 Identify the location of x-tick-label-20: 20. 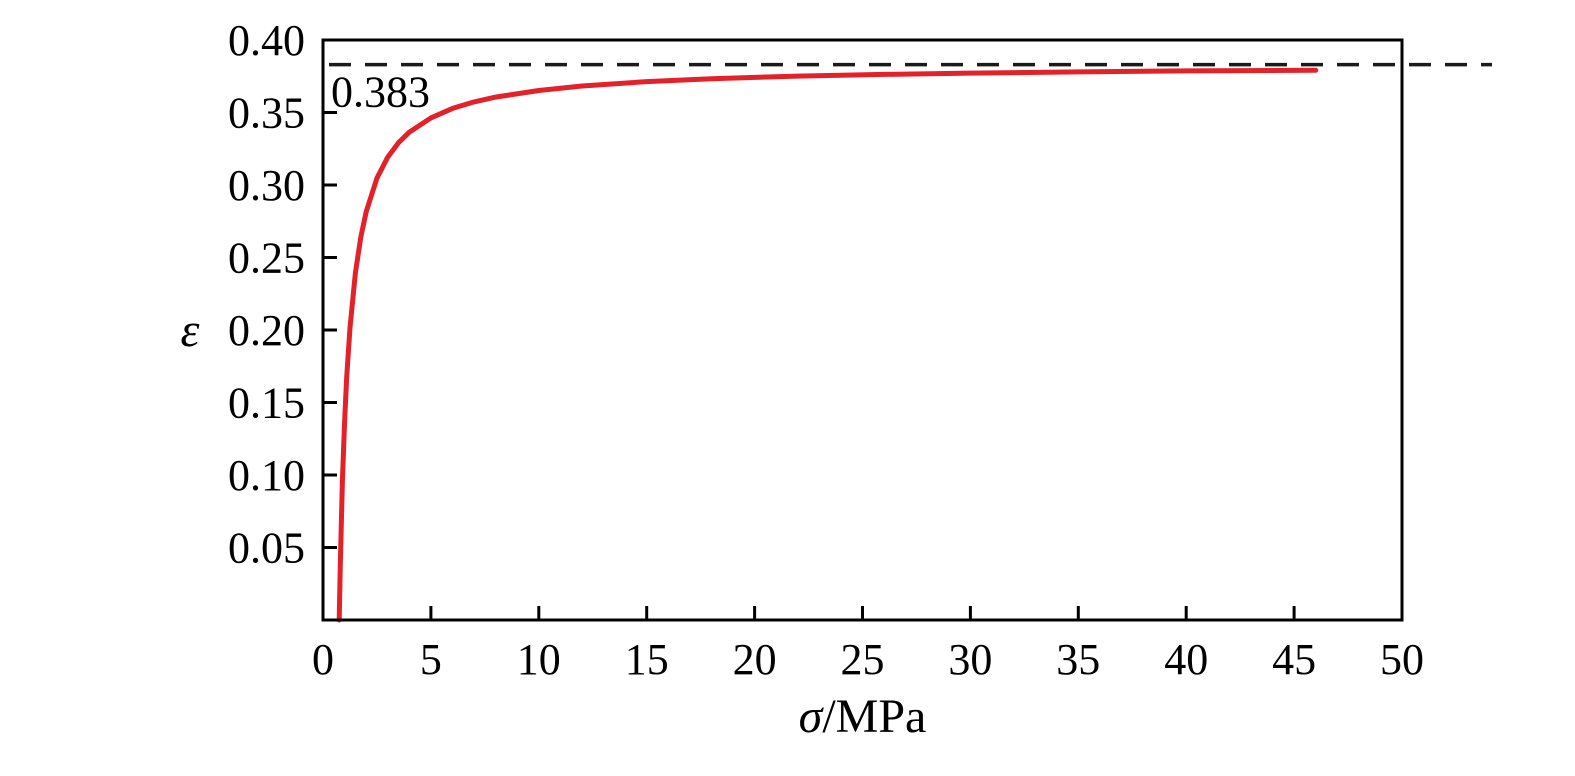
(755, 659).